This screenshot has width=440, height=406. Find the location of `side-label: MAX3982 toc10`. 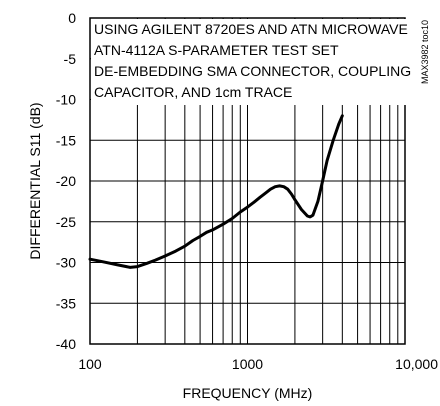

side-label: MAX3982 toc10 is located at coordinates (425, 52).